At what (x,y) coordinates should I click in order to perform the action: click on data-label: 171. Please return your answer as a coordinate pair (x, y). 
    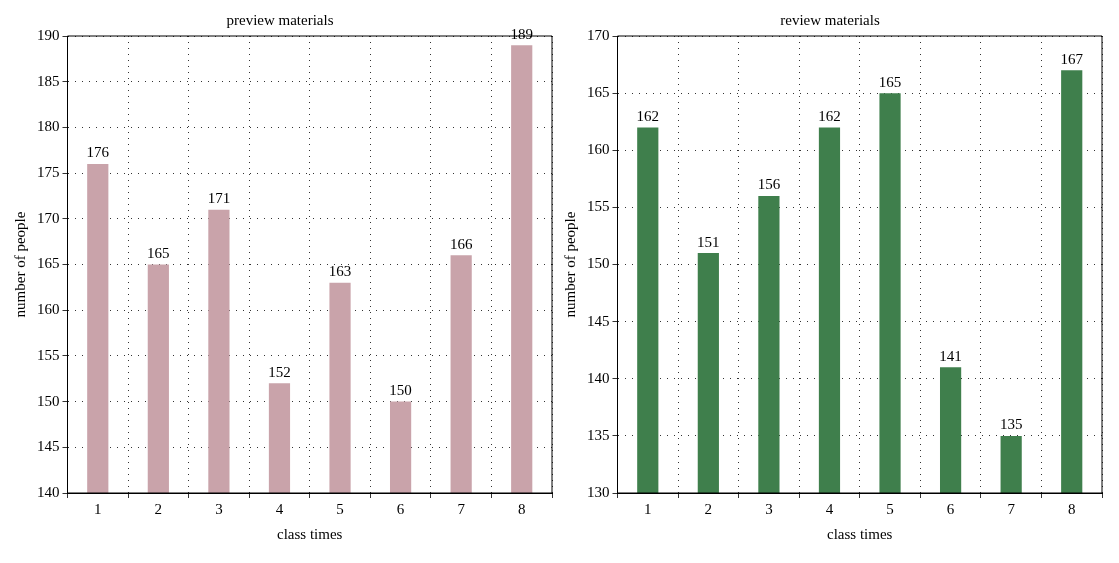
    Looking at the image, I should click on (219, 198).